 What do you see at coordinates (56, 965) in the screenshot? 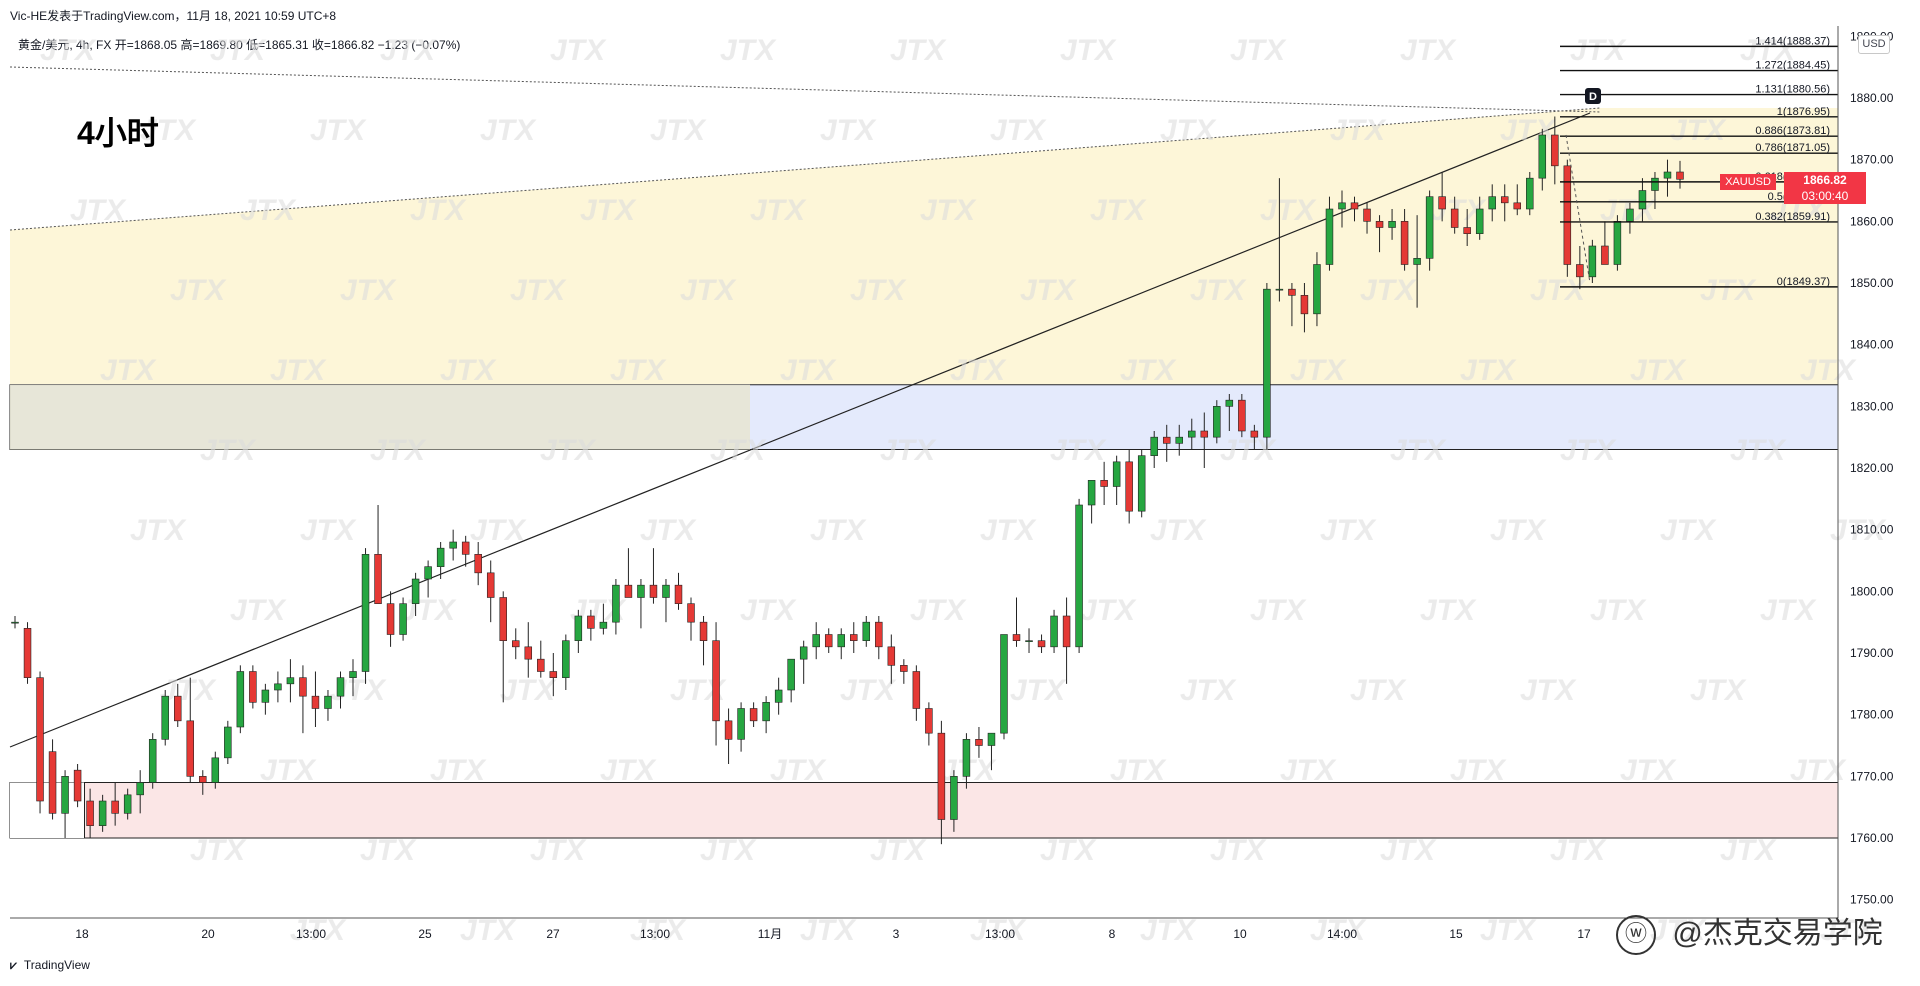
I see `tradingview-brand: TradingView` at bounding box center [56, 965].